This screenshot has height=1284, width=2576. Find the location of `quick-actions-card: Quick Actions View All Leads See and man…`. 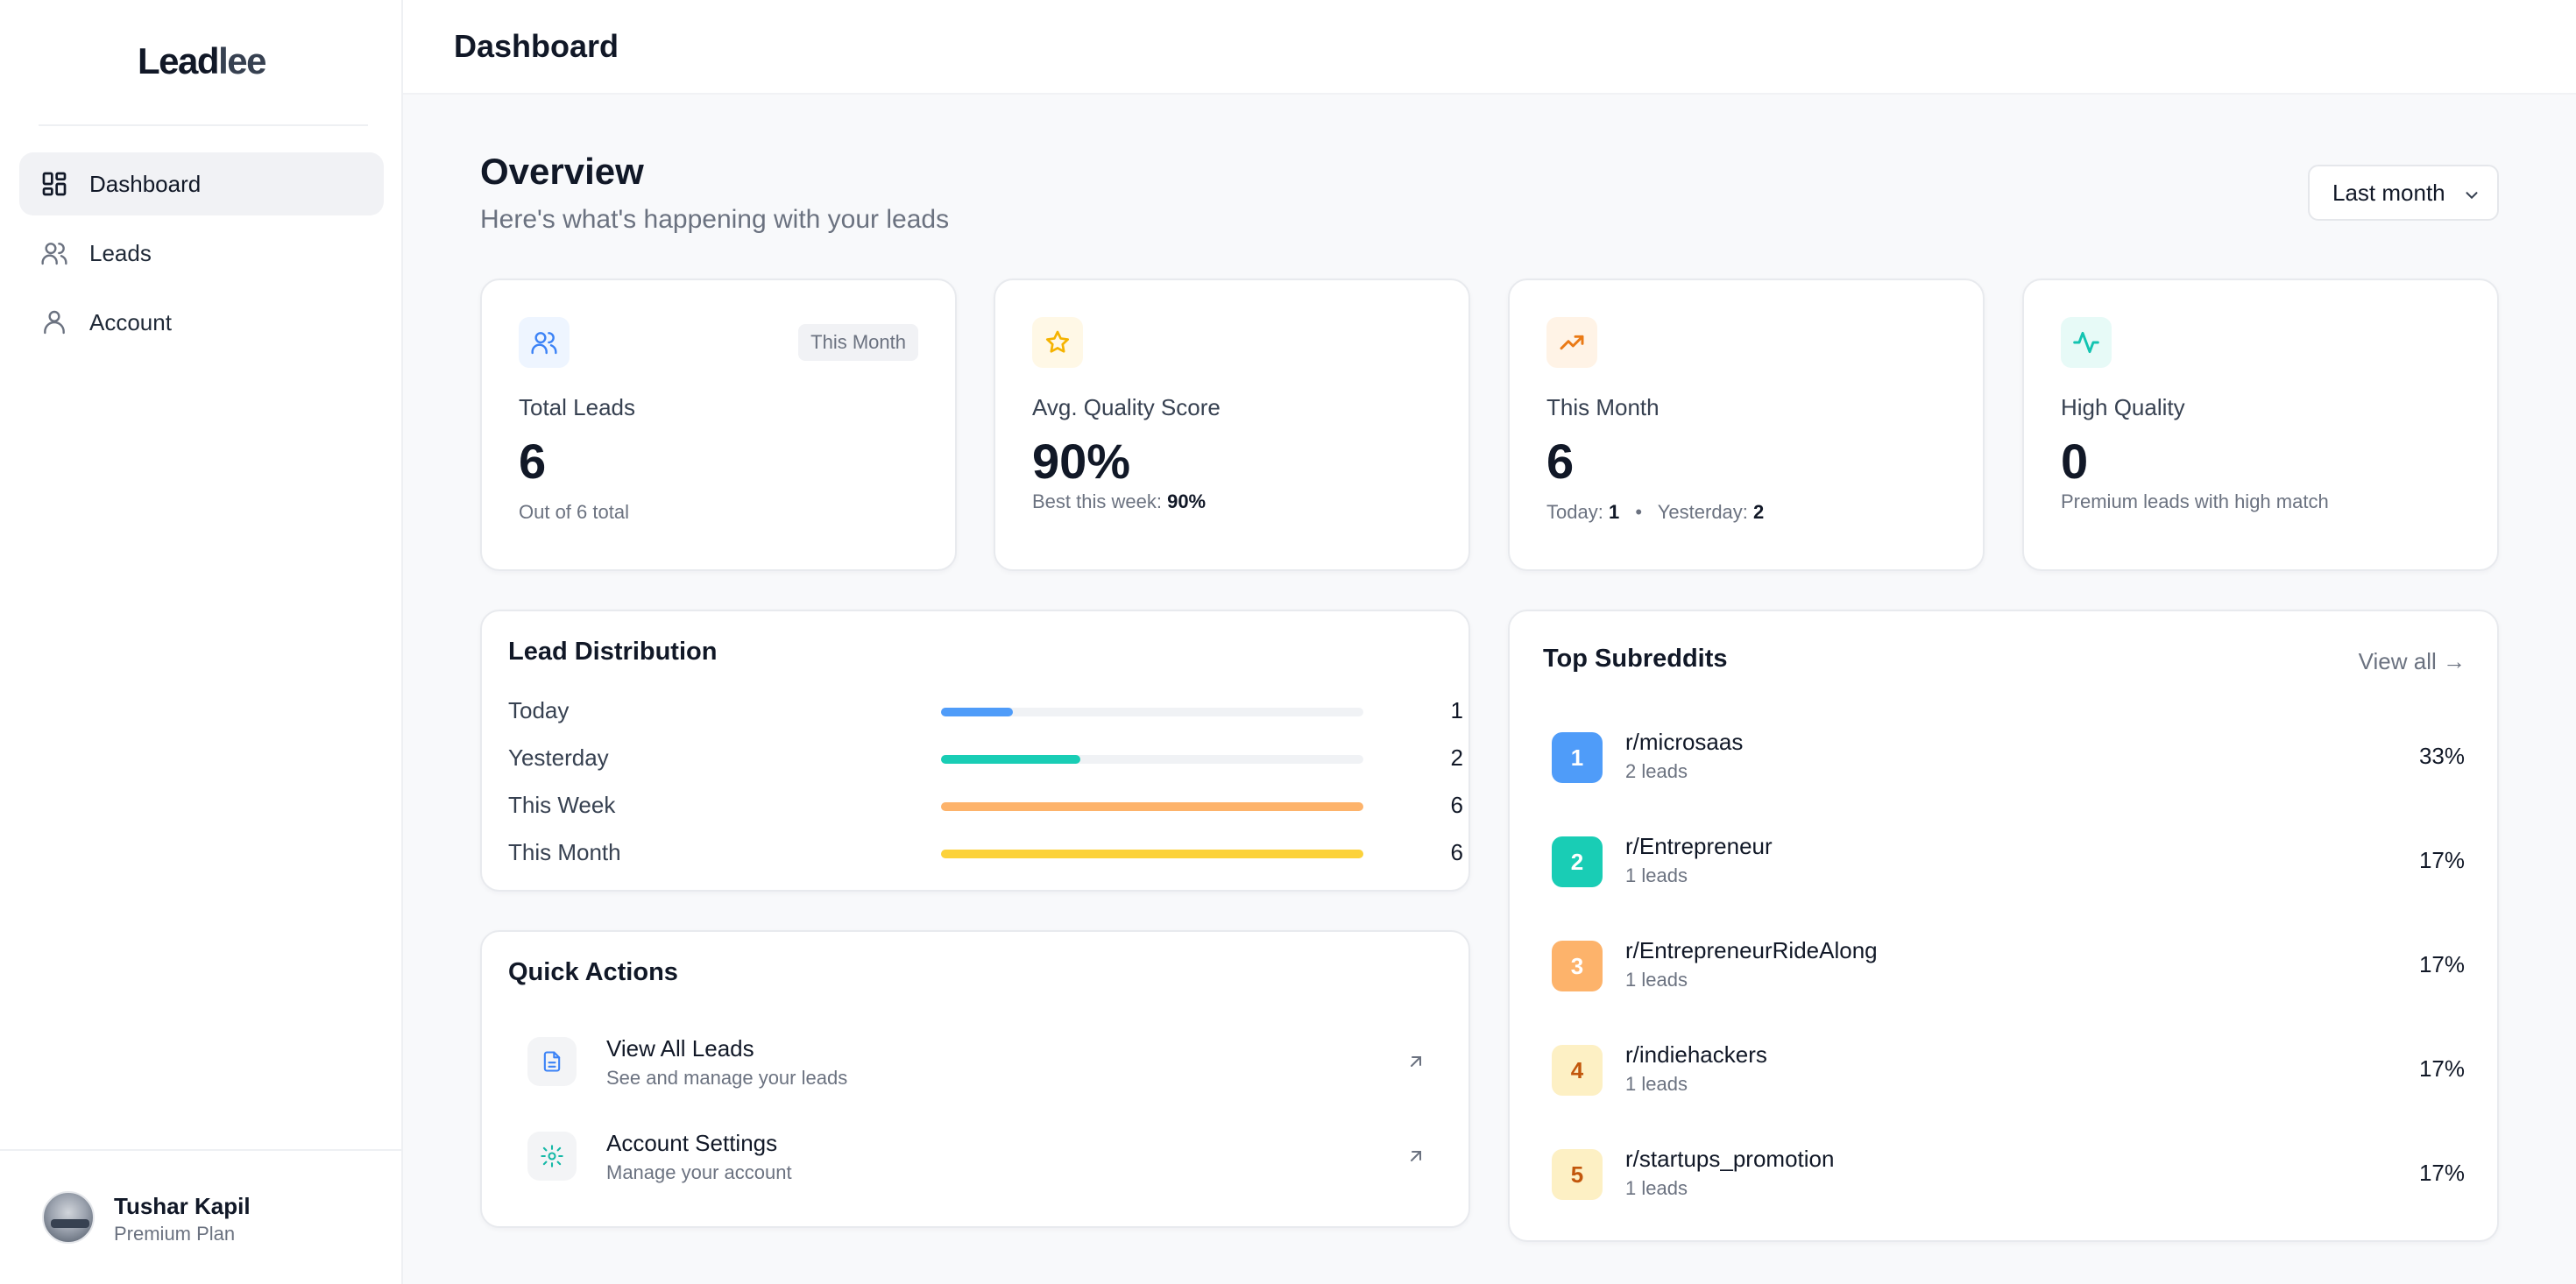

quick-actions-card: Quick Actions View All Leads See and man… is located at coordinates (975, 1079).